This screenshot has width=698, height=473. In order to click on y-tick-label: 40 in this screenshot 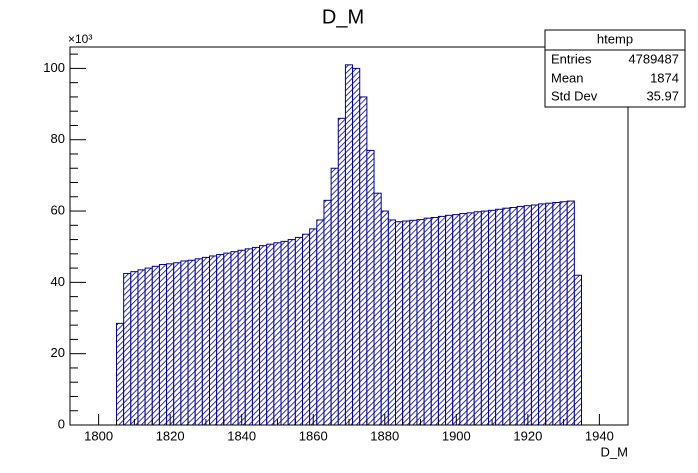, I will do `click(58, 281)`.